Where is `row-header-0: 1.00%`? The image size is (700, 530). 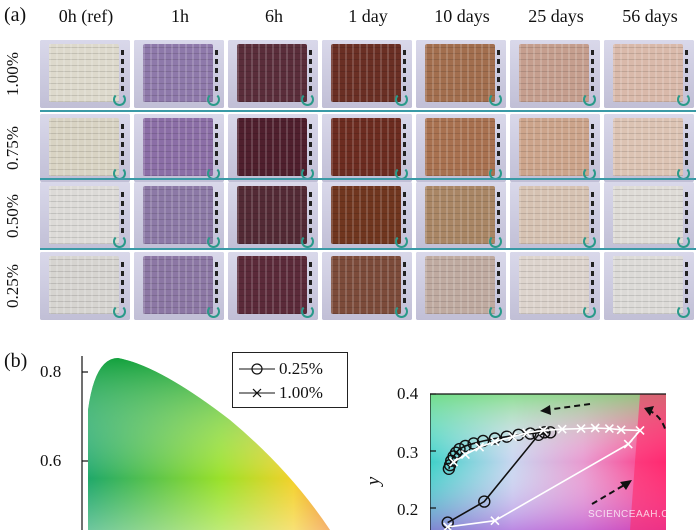
row-header-0: 1.00% is located at coordinates (12, 74).